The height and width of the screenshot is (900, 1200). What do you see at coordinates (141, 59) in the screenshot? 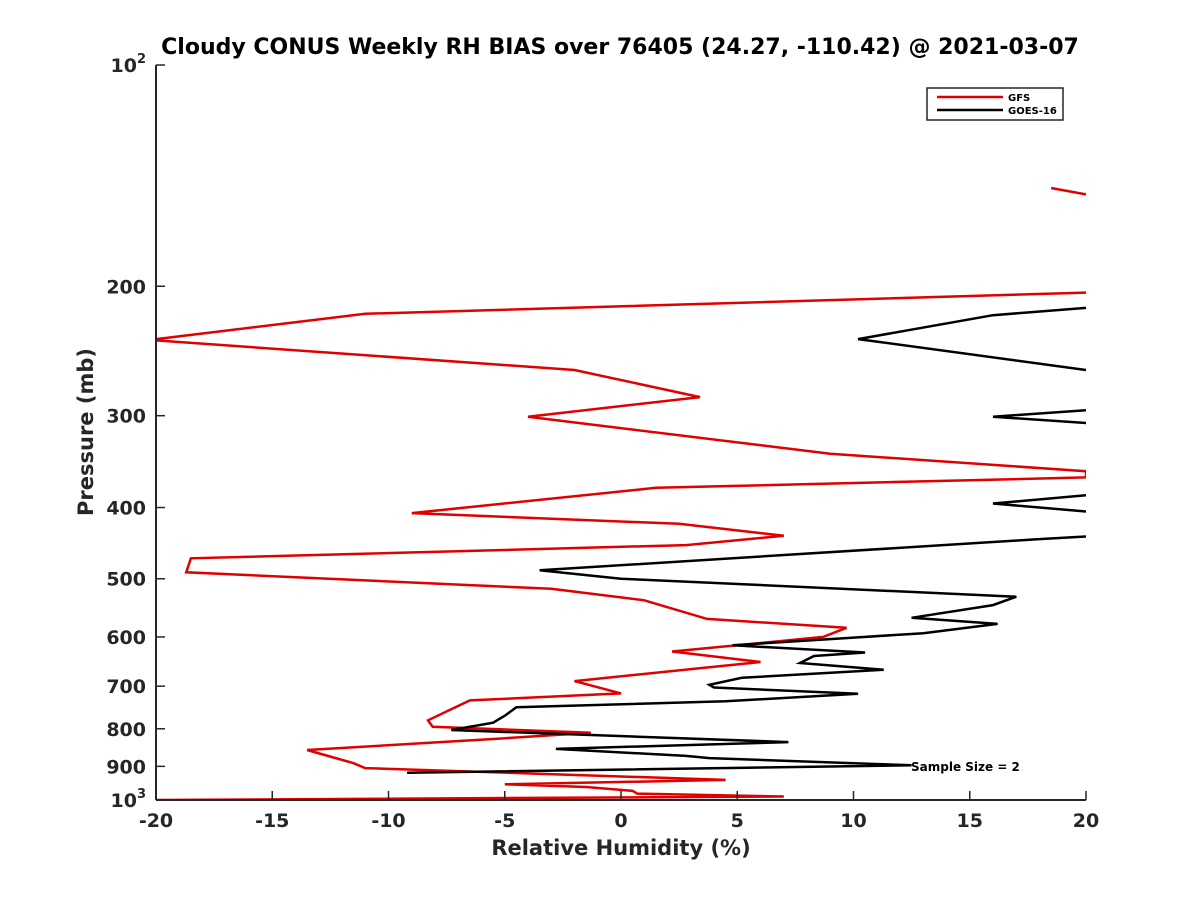
I see `y-tick-label-exponent: 2` at bounding box center [141, 59].